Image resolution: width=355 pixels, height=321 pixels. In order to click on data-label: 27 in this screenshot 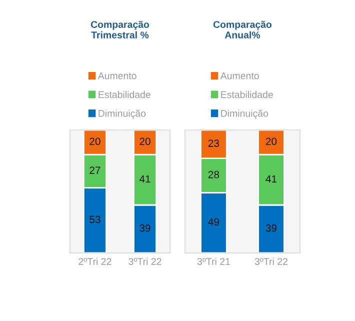, I will do `click(95, 170)`.